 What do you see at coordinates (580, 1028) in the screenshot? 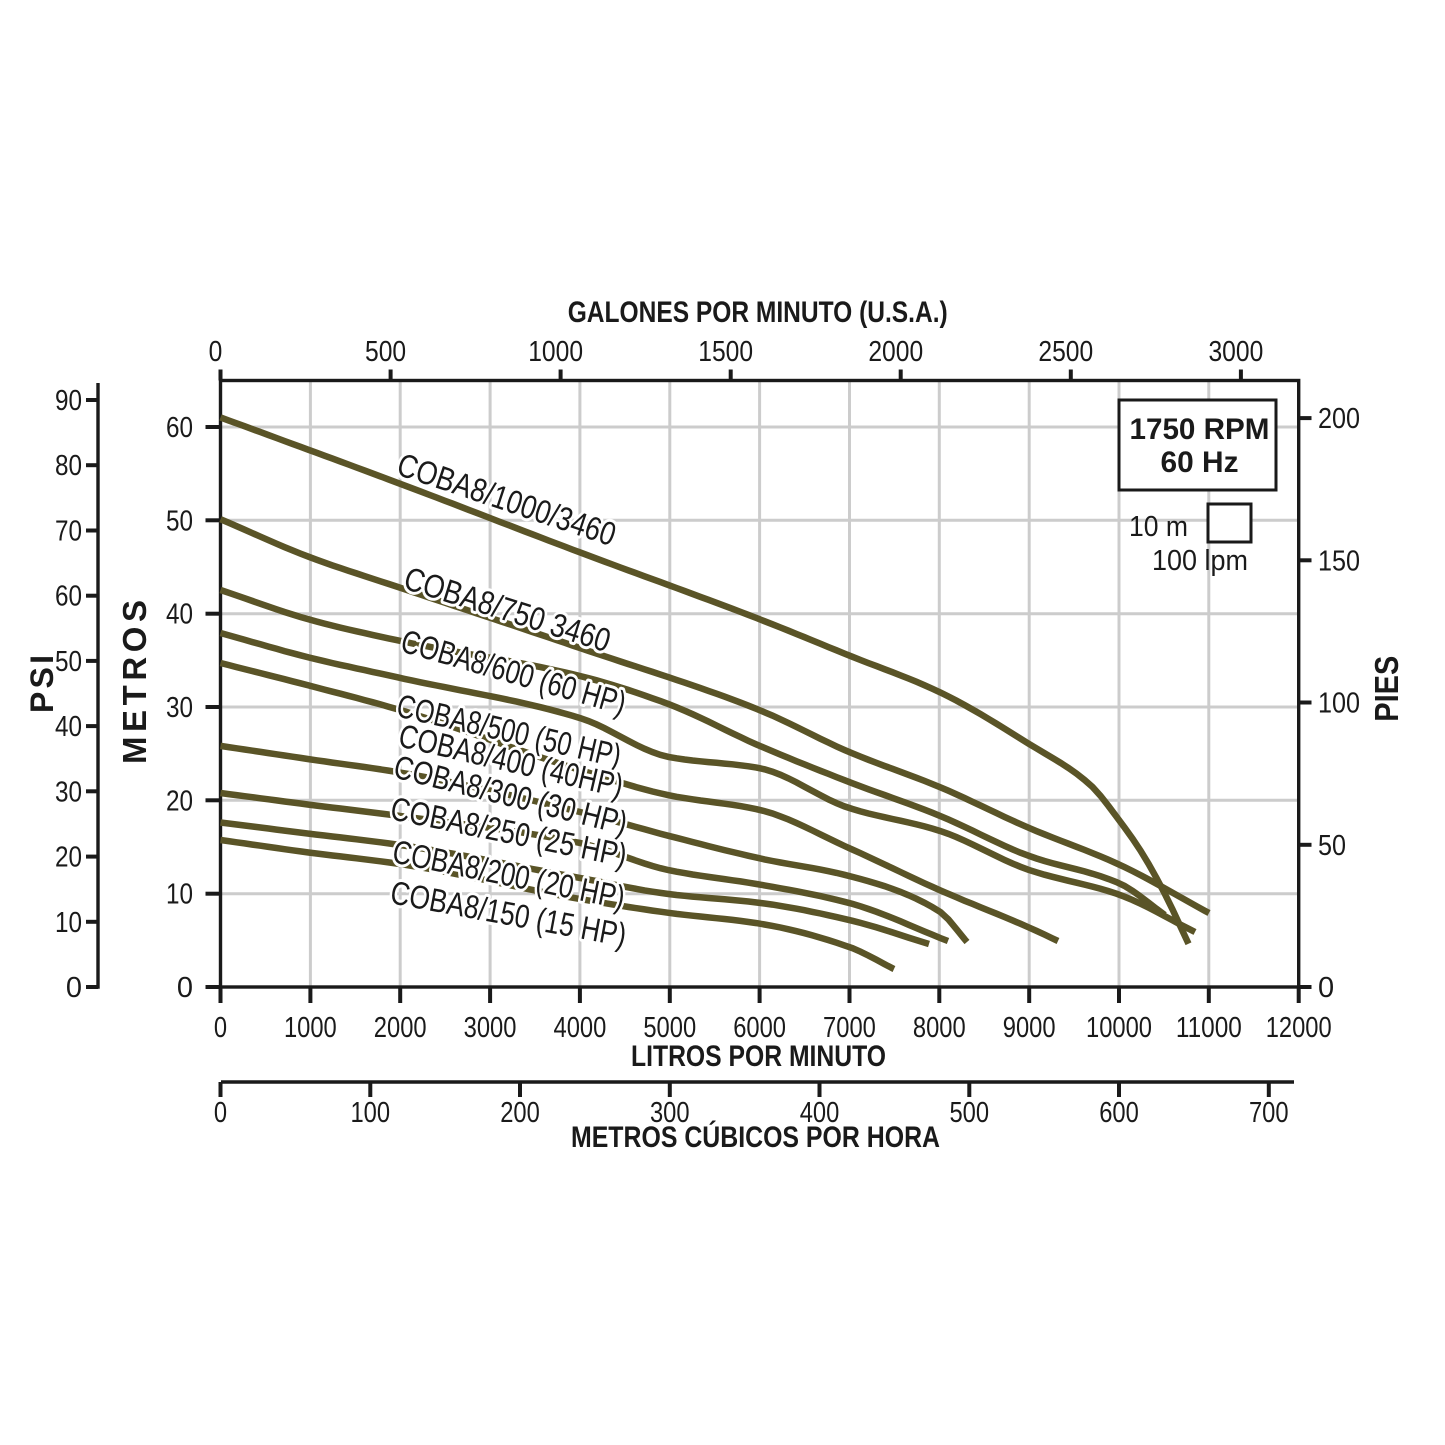
I see `svg-text: 4000` at bounding box center [580, 1028].